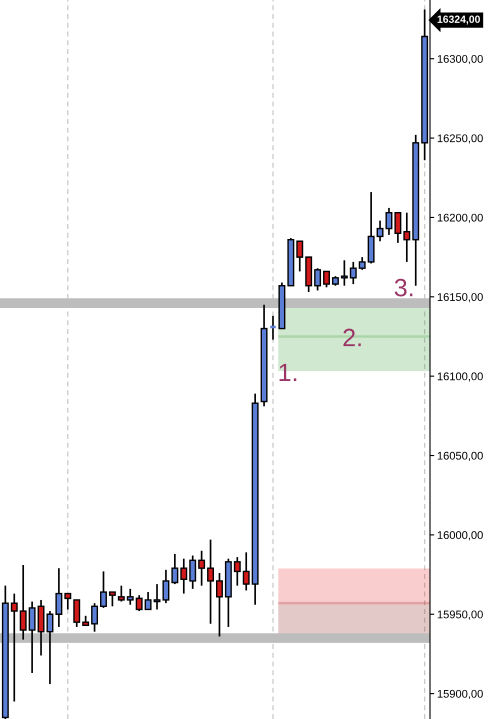 The height and width of the screenshot is (719, 489). Describe the element at coordinates (460, 139) in the screenshot. I see `y-tick-label: 16250,00` at that location.